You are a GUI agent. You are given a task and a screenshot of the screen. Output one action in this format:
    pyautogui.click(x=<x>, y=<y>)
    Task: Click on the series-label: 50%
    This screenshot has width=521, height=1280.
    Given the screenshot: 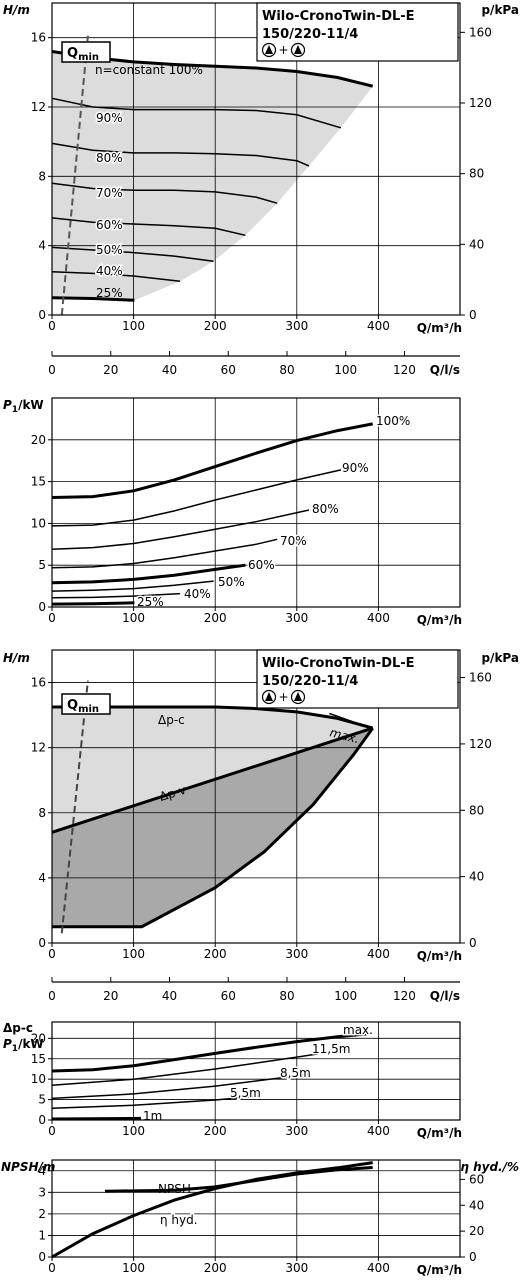 What is the action you would take?
    pyautogui.click(x=109, y=250)
    